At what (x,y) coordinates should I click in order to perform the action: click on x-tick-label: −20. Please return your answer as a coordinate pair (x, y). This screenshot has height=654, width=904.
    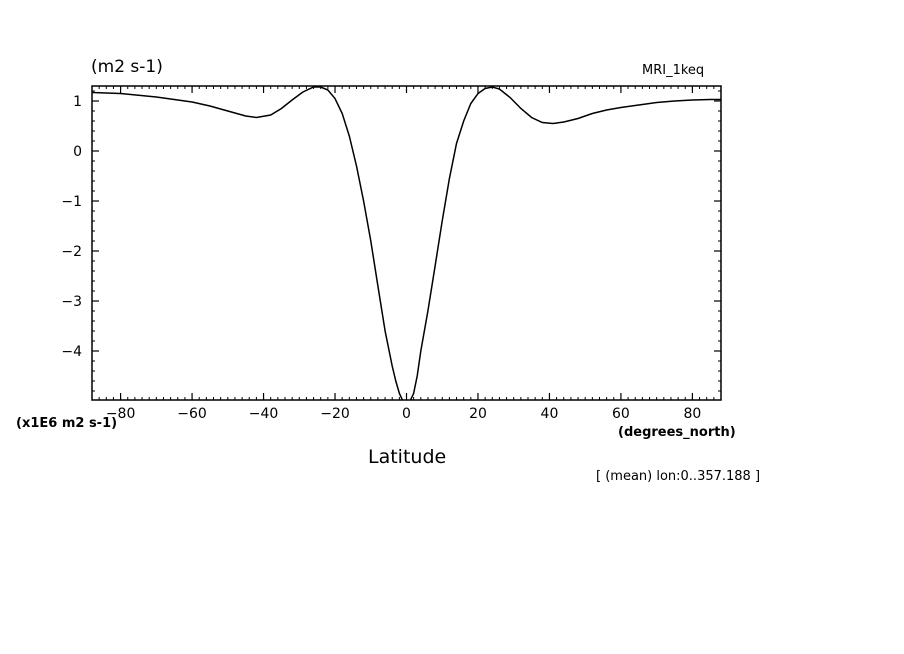
    Looking at the image, I should click on (335, 414).